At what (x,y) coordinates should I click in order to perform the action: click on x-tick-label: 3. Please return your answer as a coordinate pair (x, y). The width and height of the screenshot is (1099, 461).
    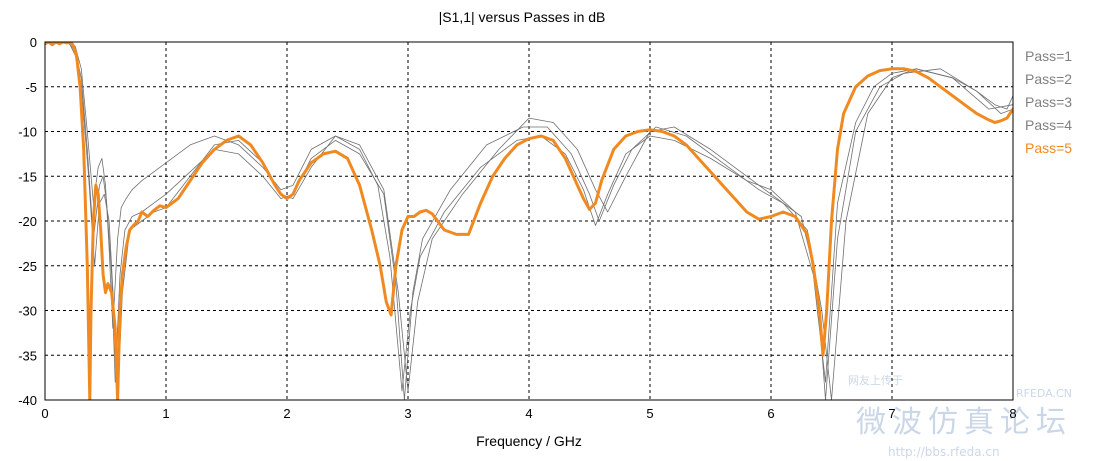
    Looking at the image, I should click on (407, 413).